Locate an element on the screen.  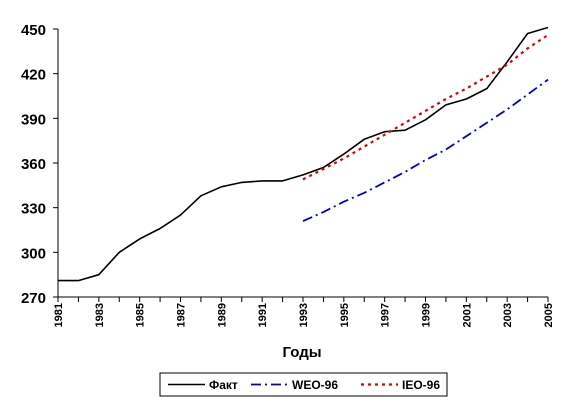
x-tick-label: 1981 is located at coordinates (59, 315).